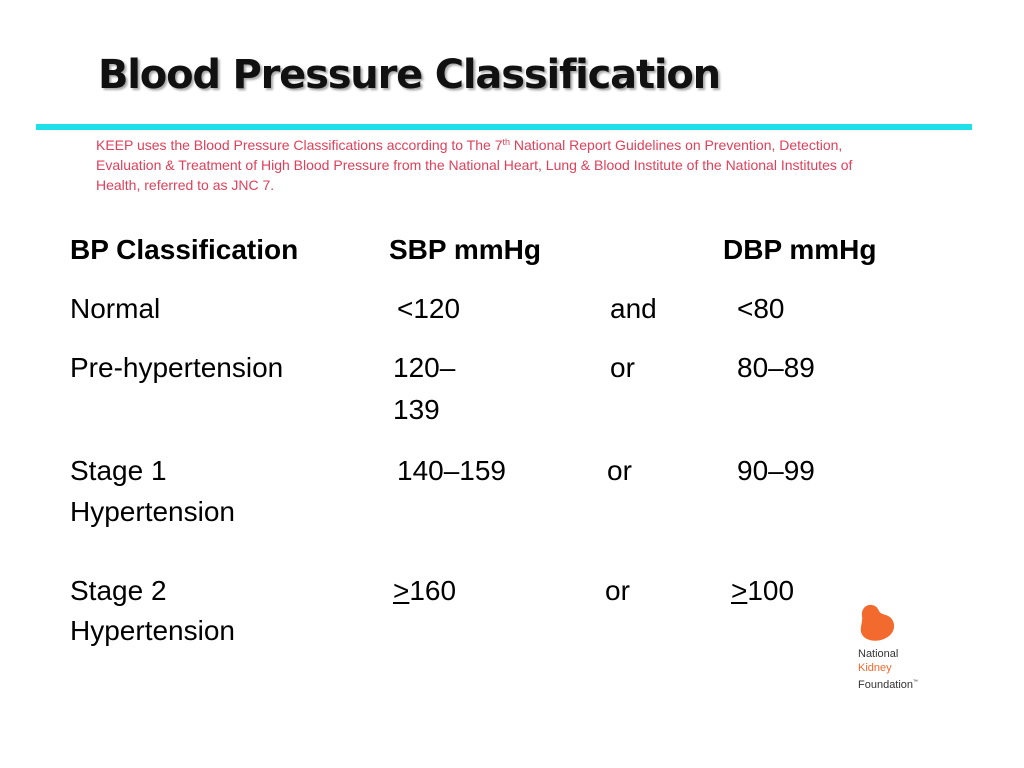 The width and height of the screenshot is (1024, 768). What do you see at coordinates (619, 470) in the screenshot?
I see `row-stage1-operator: or` at bounding box center [619, 470].